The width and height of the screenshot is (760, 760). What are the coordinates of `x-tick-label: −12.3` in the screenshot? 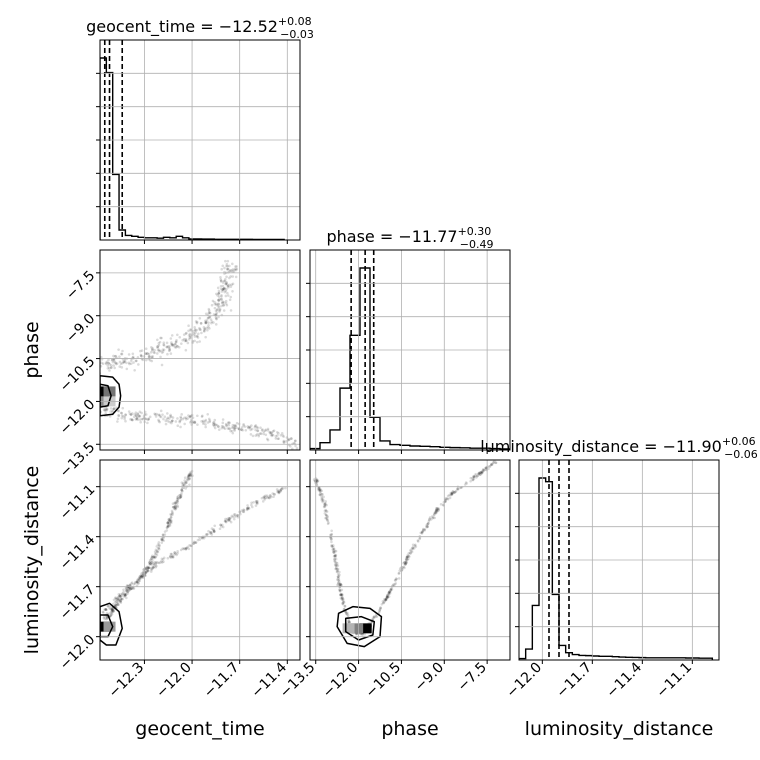 It's located at (127, 681).